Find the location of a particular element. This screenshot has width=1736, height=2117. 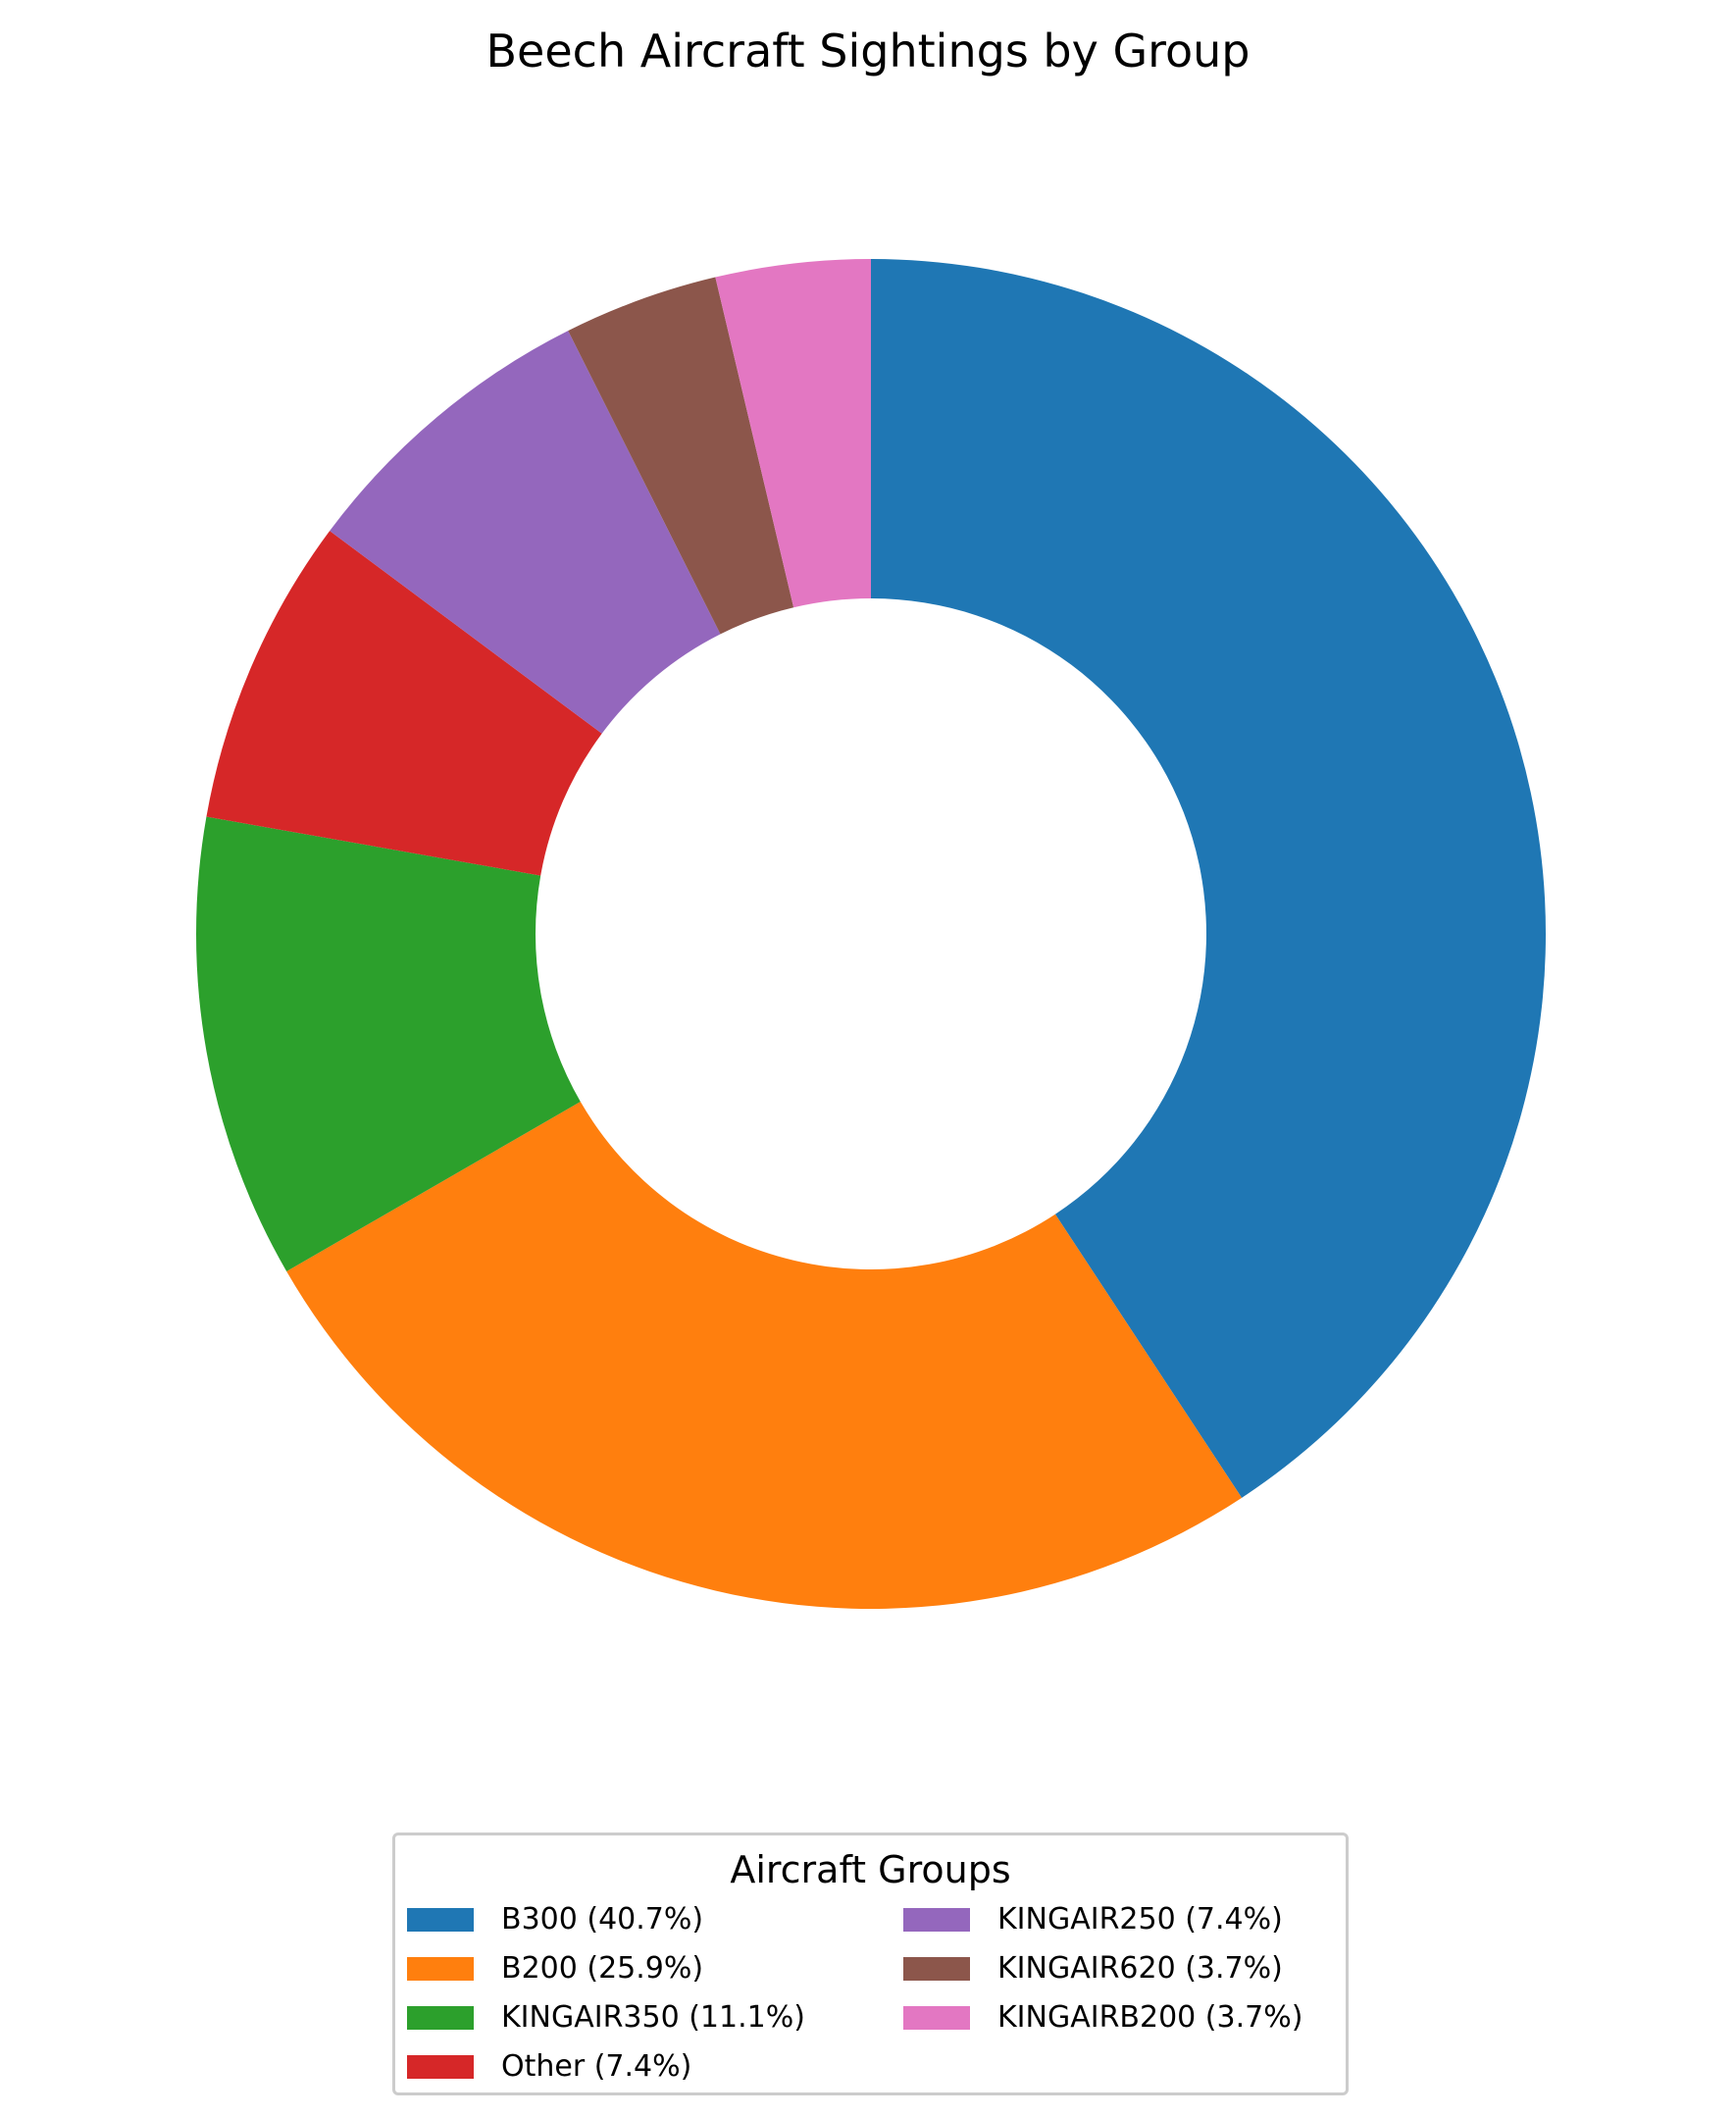

legend-entry: Other (7.4%) is located at coordinates (549, 2067).